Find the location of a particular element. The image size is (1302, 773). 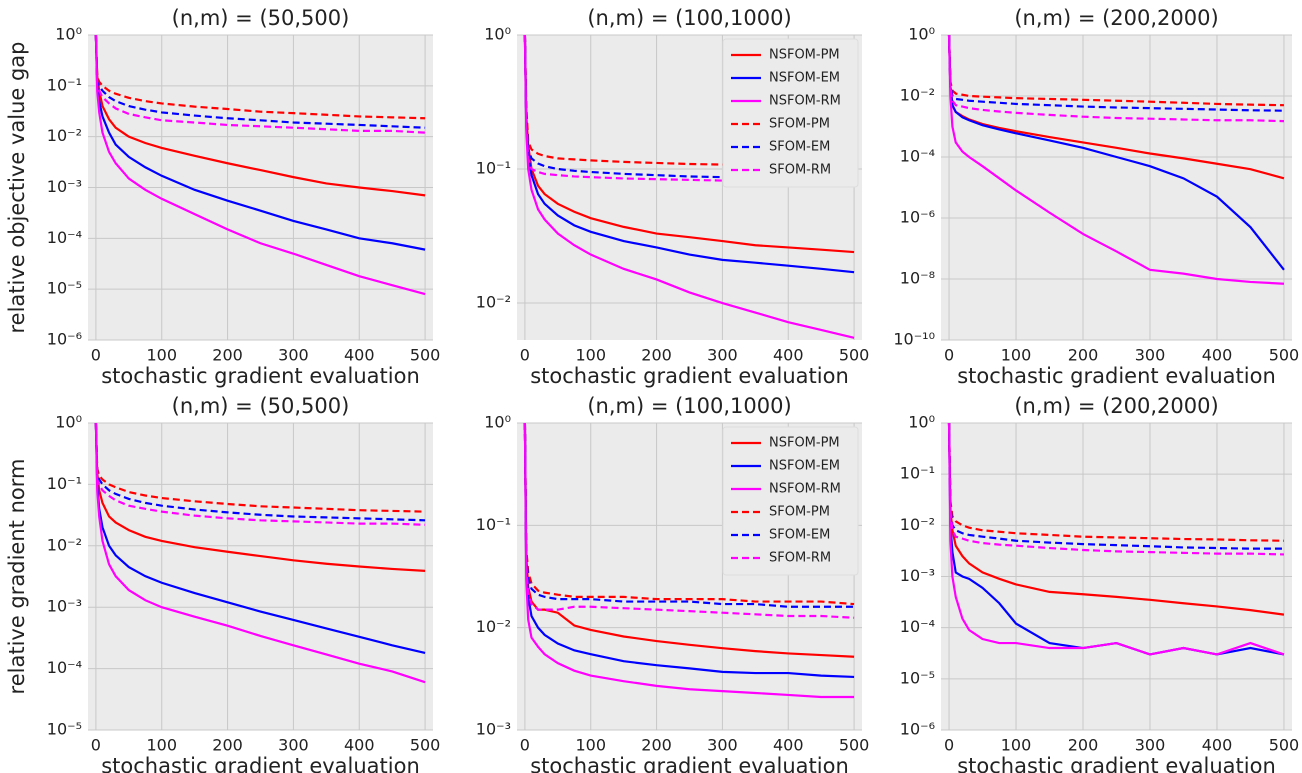

y-axis-label: relative gradient norm is located at coordinates (17, 577).